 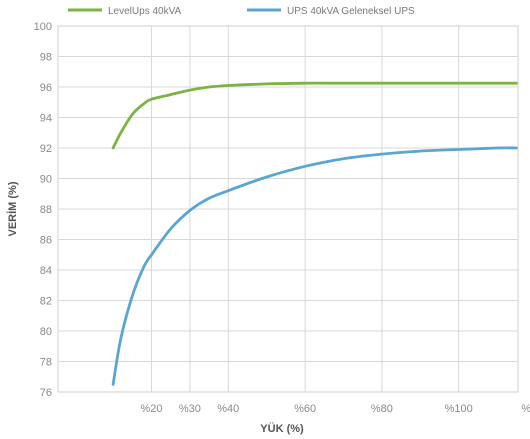 I want to click on x-tick-label: %20, so click(x=151, y=409).